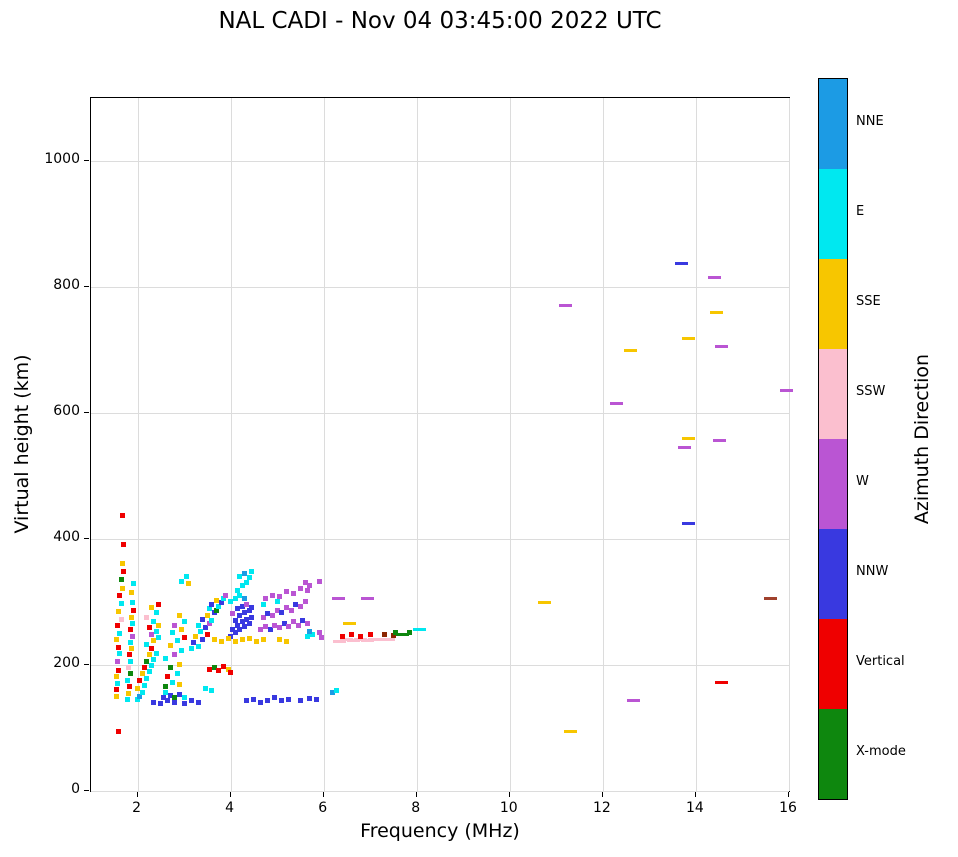 The height and width of the screenshot is (857, 958). What do you see at coordinates (62, 159) in the screenshot?
I see `y-tick-label: 1000` at bounding box center [62, 159].